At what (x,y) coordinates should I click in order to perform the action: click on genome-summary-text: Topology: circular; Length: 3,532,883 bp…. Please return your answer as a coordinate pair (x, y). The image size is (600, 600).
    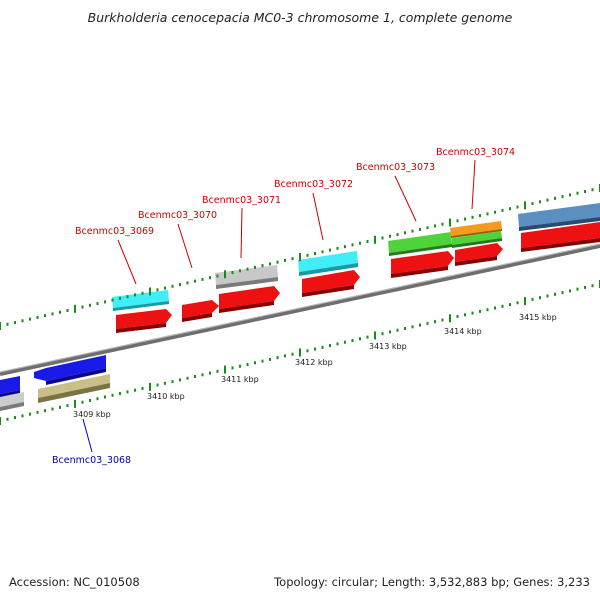
    Looking at the image, I should click on (432, 582).